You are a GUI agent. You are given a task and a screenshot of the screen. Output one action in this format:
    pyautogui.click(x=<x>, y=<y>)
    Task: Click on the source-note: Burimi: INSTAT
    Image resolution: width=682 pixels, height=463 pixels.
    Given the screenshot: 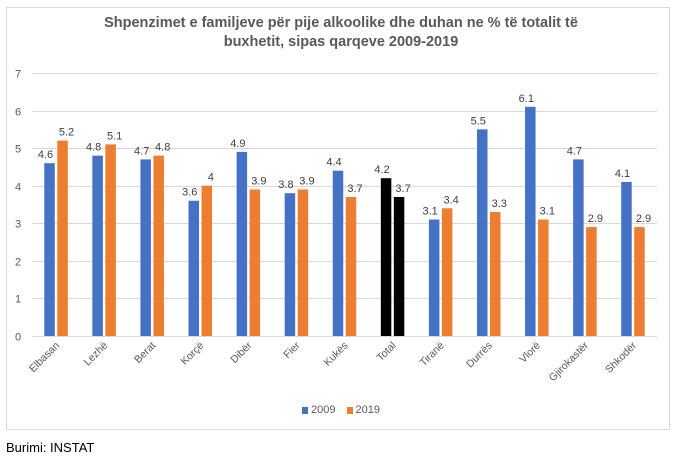 What is the action you would take?
    pyautogui.click(x=50, y=447)
    